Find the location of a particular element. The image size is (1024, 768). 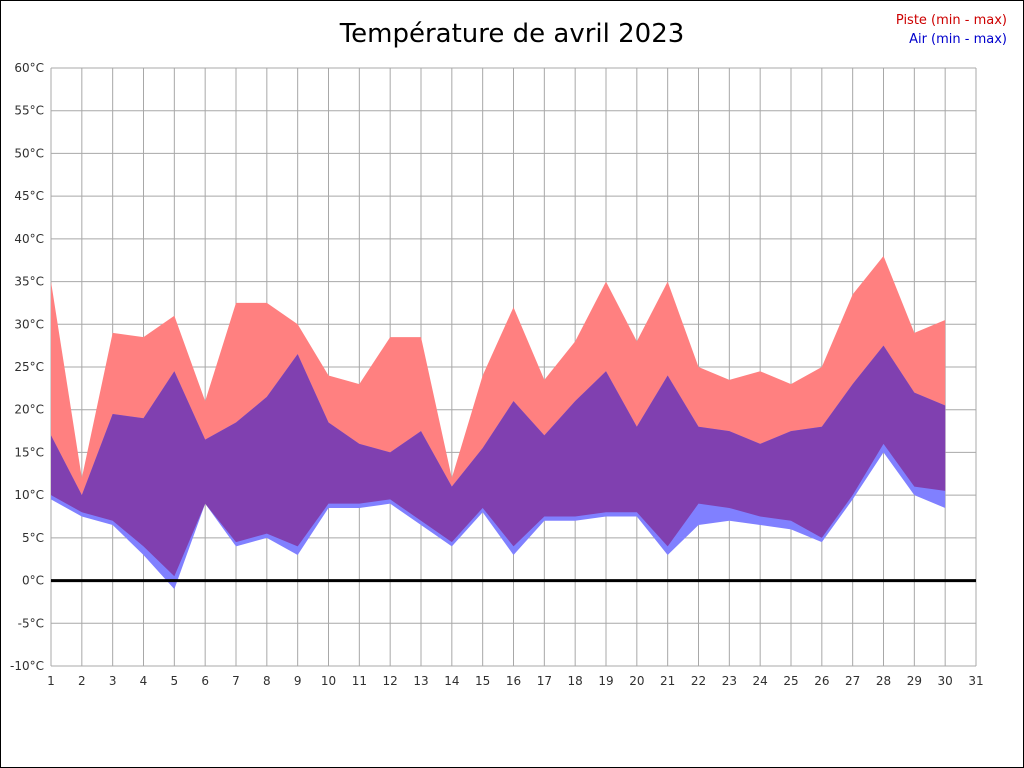

legend: Piste (min - max) Air (min - max) is located at coordinates (951, 30).